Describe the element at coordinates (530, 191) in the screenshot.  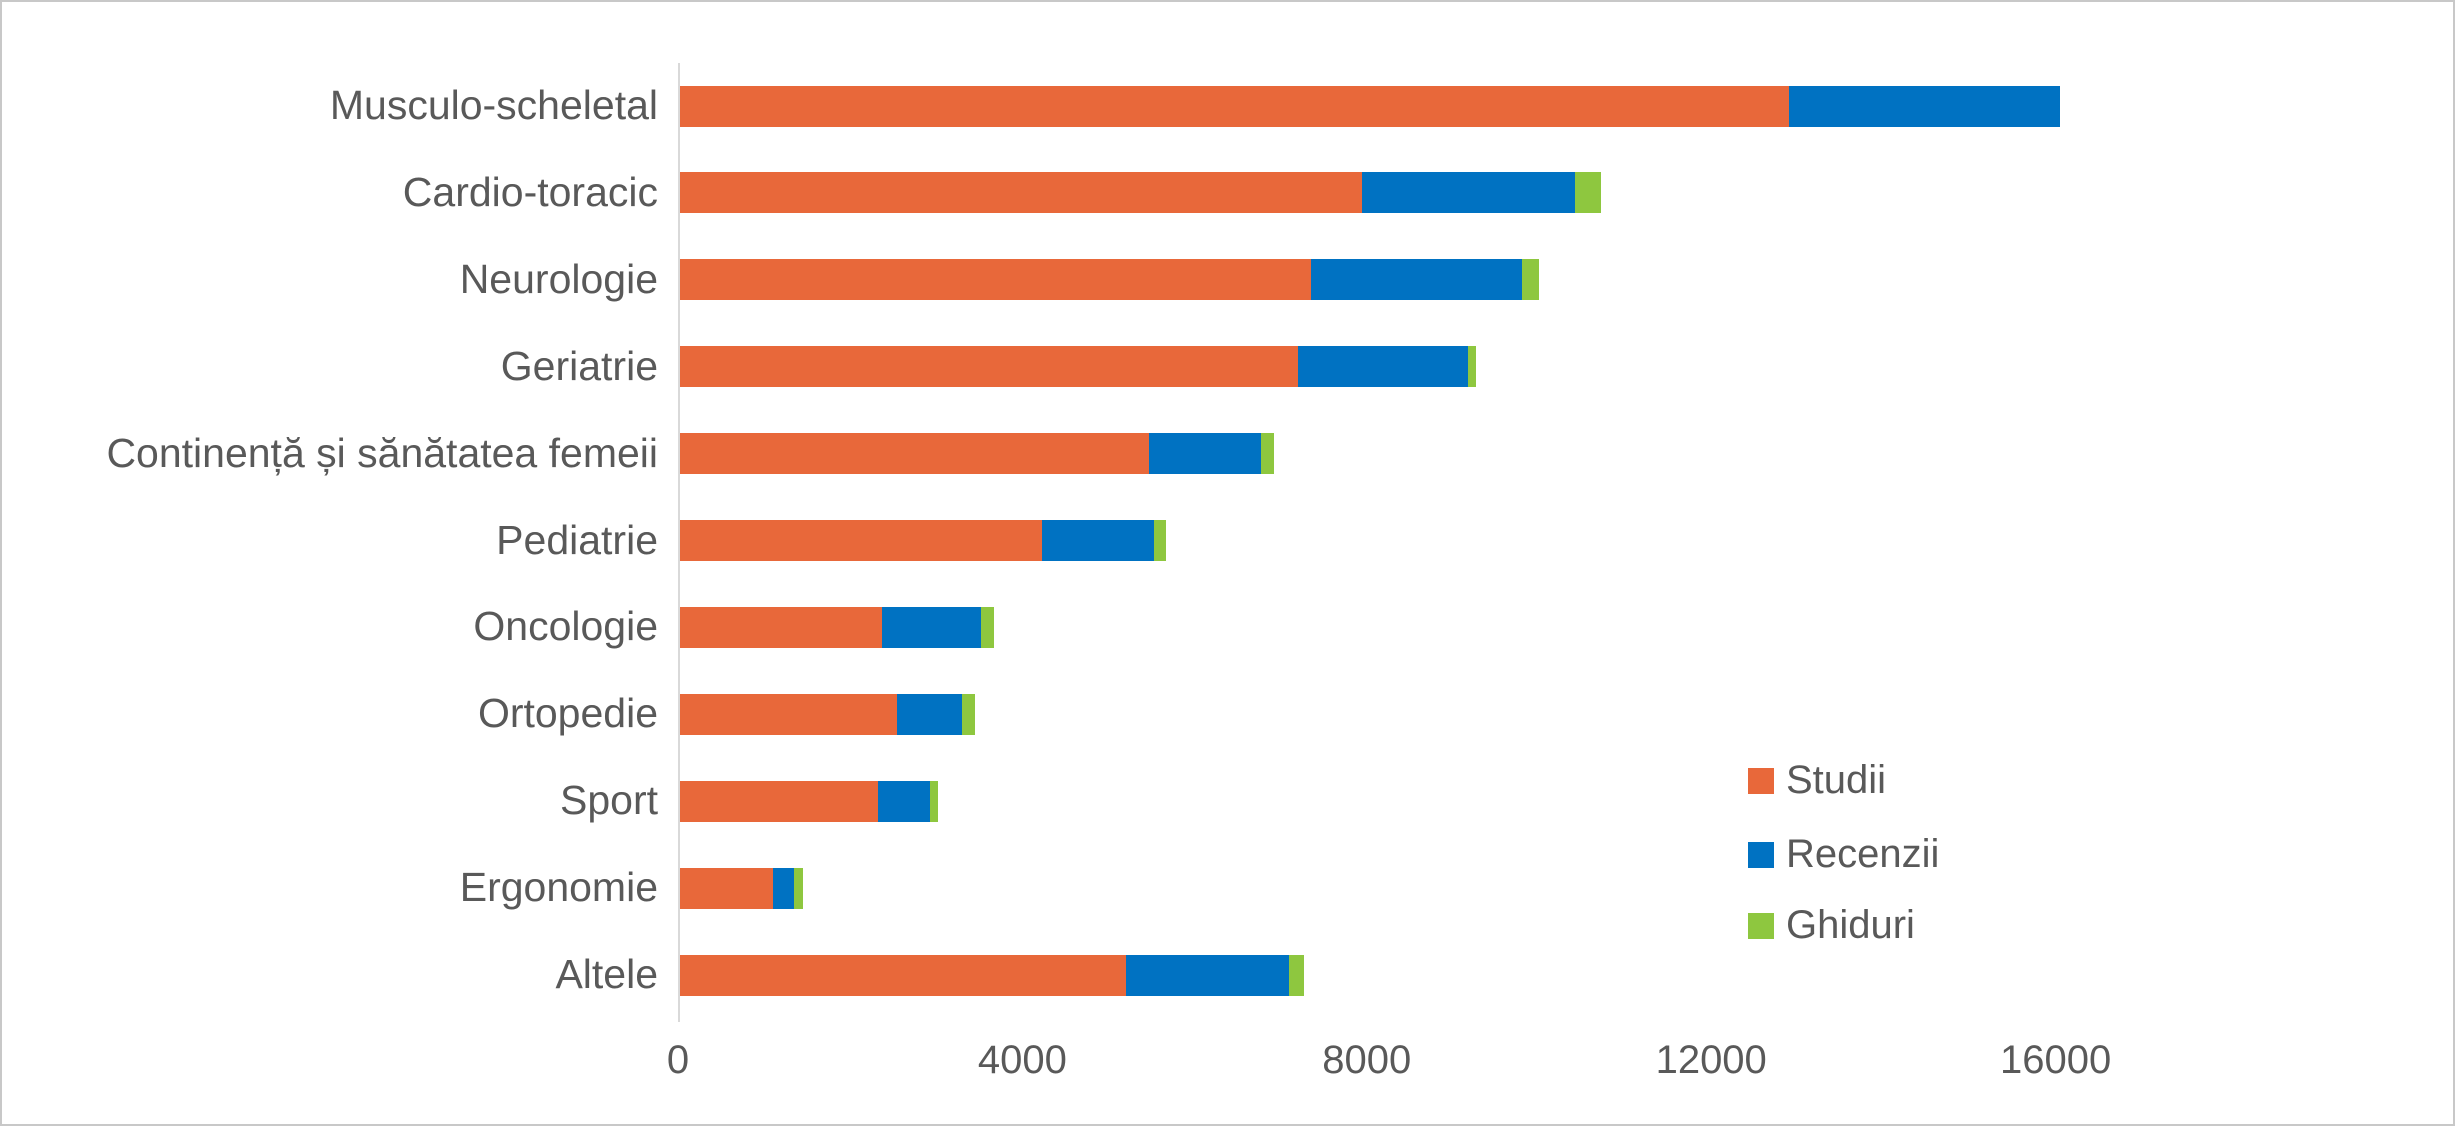
I see `category-label: Cardio-toracic` at that location.